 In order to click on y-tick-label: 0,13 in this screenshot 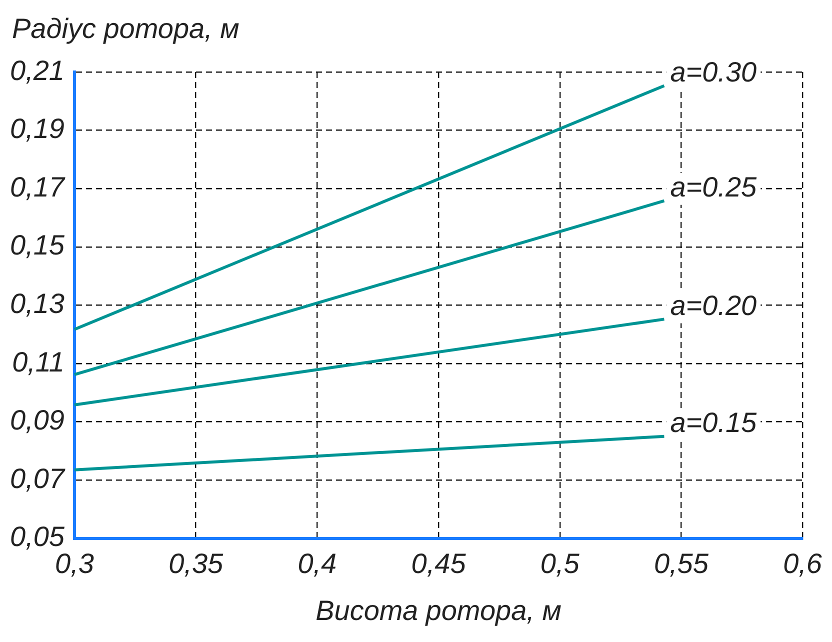, I will do `click(37, 303)`.